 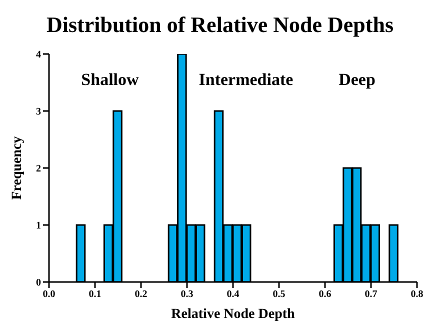 I want to click on x-tick-label: 0.7, so click(x=371, y=294).